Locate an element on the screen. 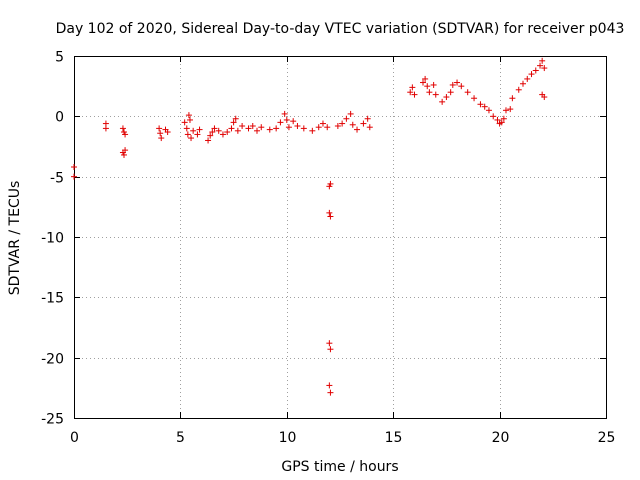 This screenshot has height=480, width=640. x-tick-label: 20 is located at coordinates (501, 438).